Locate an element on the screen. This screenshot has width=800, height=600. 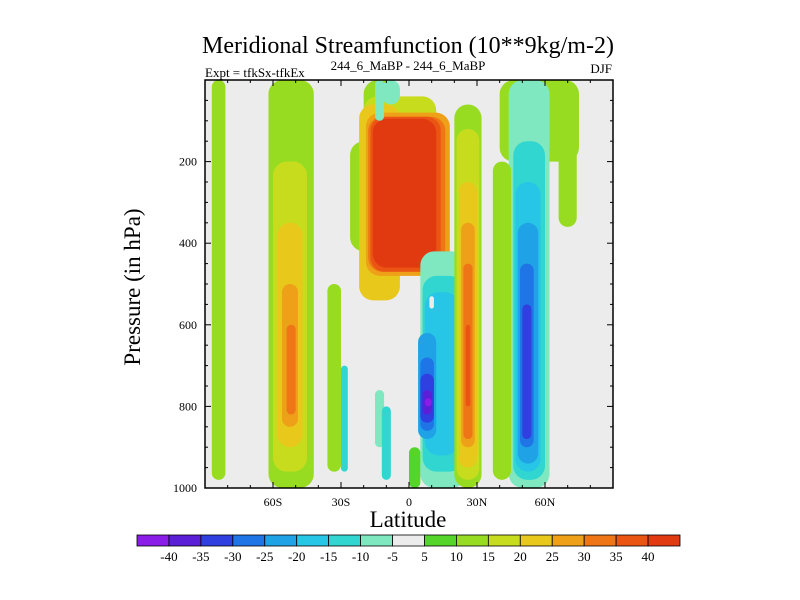
y-tick-label: 1000 is located at coordinates (185, 488).